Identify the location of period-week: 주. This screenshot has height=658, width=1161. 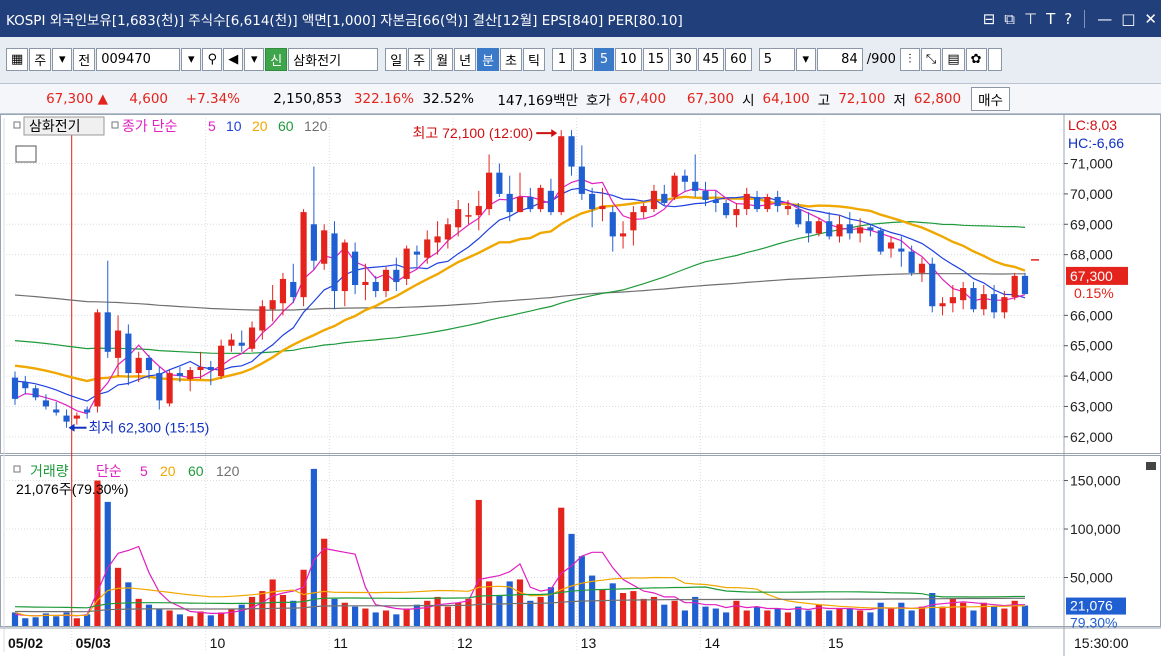
(419, 59).